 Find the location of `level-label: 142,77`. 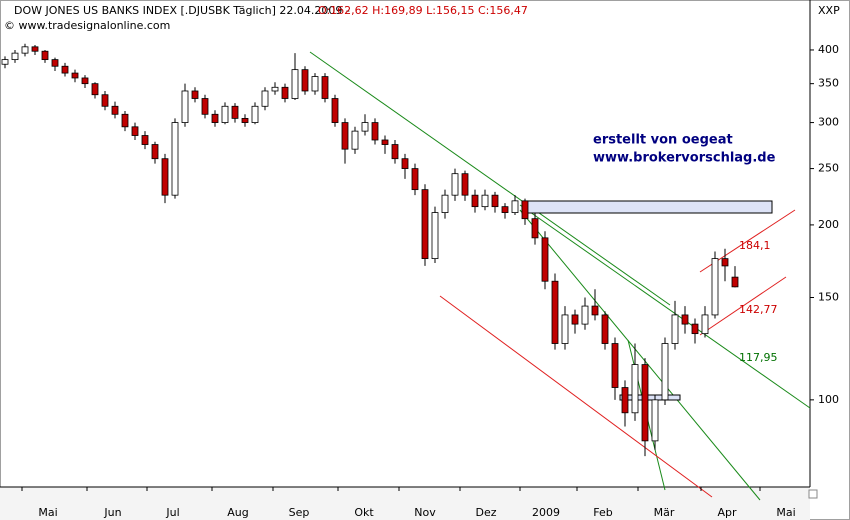

level-label: 142,77 is located at coordinates (758, 309).